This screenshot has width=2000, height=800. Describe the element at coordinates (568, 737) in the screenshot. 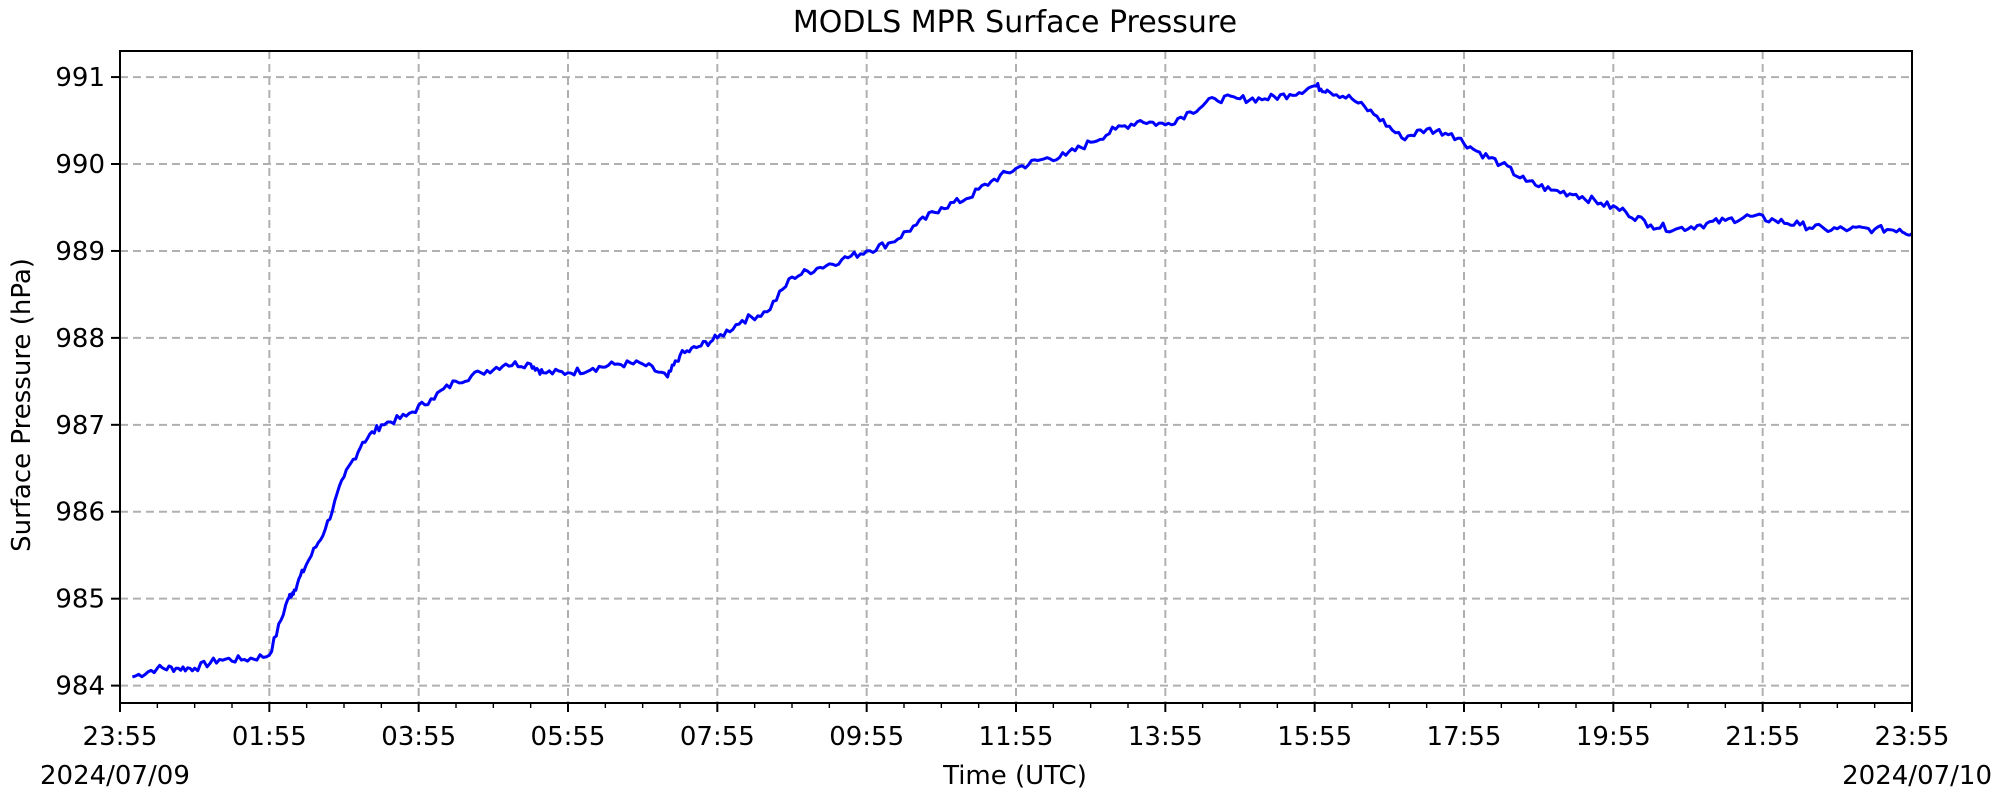

I see `x-tick-label: 05:55` at that location.